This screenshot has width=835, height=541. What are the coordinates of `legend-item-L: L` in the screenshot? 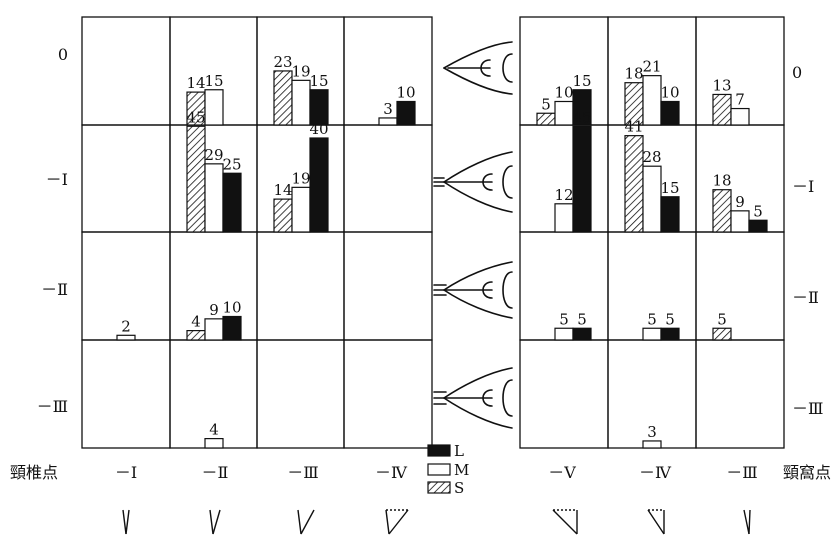 It's located at (445, 451).